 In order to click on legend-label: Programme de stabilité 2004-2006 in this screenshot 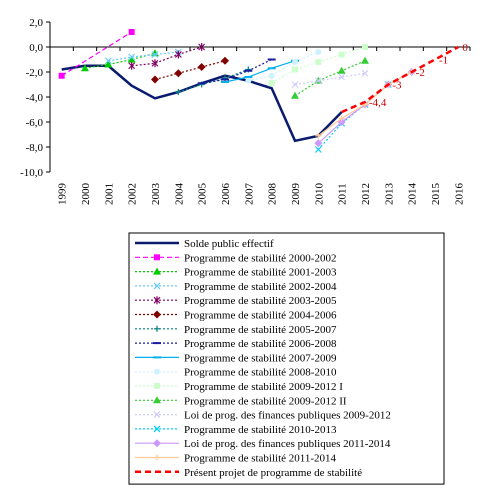, I will do `click(260, 316)`.